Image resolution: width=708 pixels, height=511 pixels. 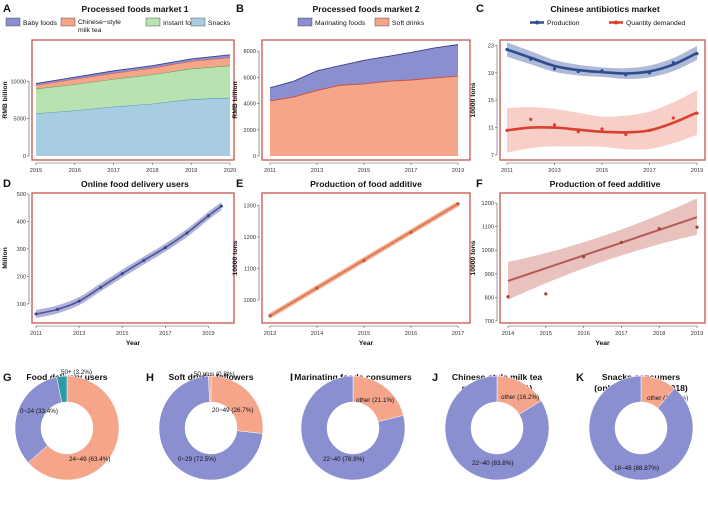 I want to click on x-tick-label: 2020, so click(x=230, y=171).